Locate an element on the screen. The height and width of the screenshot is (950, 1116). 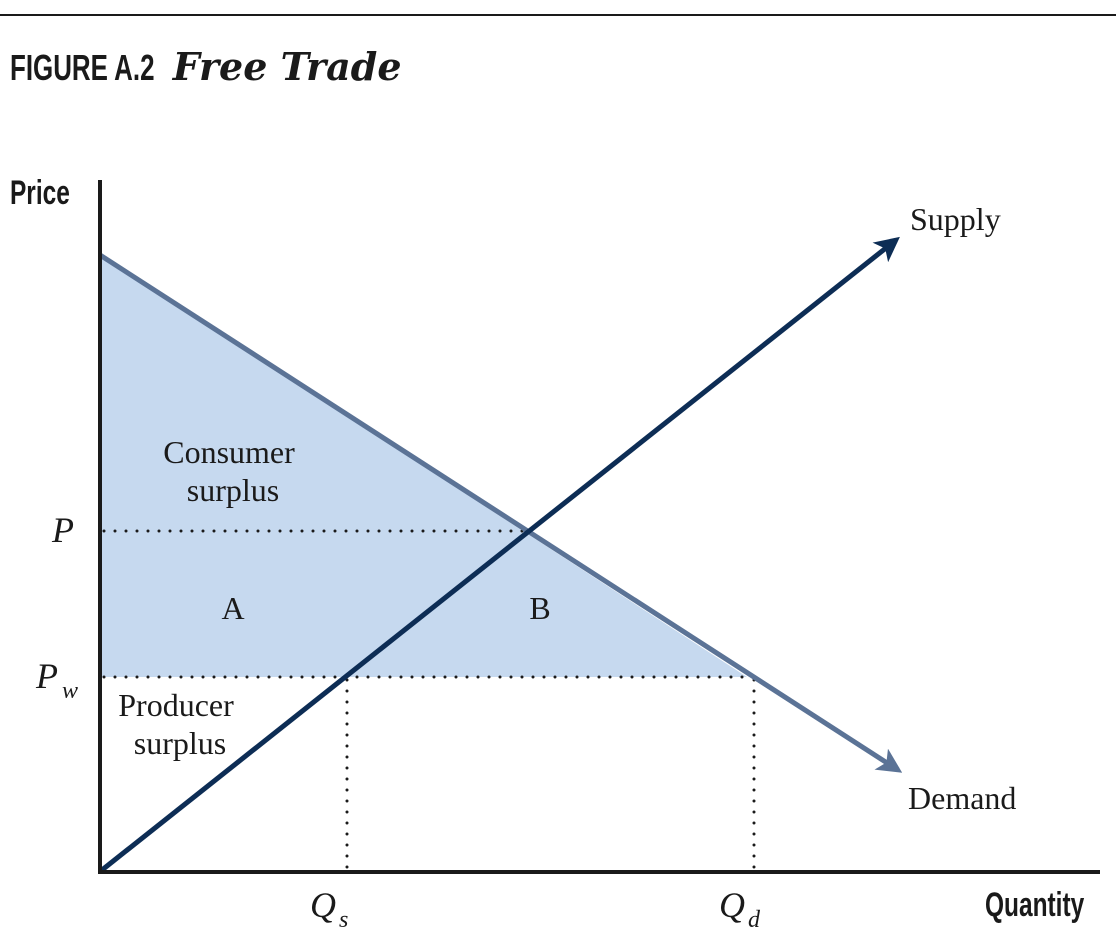
area-a-label: A is located at coordinates (232, 608).